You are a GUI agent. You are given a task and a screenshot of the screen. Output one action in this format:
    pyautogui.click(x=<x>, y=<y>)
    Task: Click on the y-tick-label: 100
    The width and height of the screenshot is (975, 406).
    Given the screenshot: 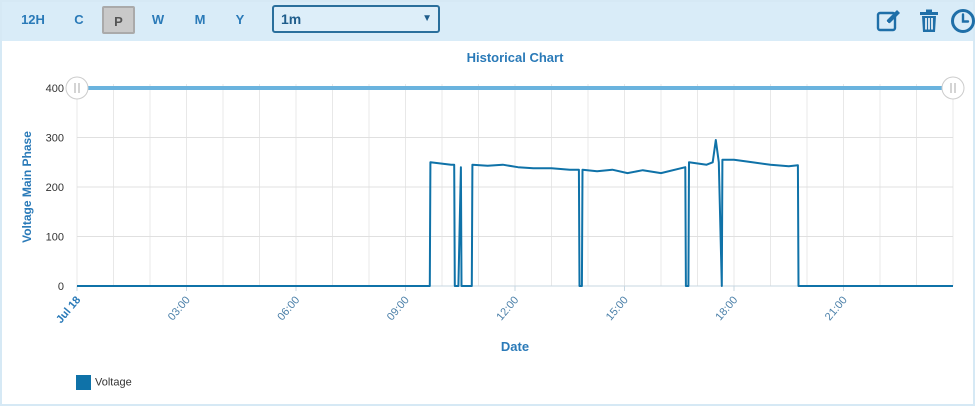 What is the action you would take?
    pyautogui.click(x=55, y=238)
    